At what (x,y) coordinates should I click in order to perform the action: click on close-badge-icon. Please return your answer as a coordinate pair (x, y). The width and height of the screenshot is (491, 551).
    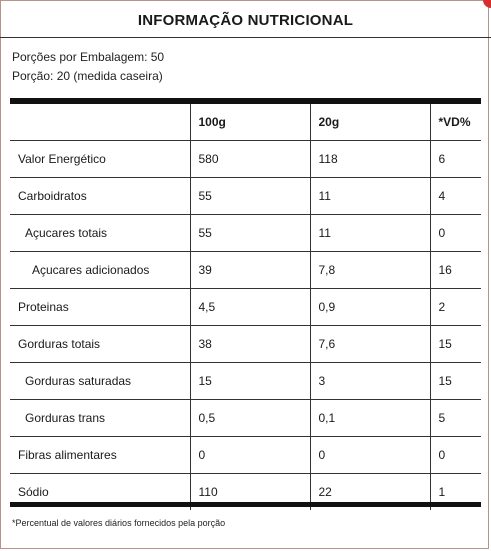
    Looking at the image, I should click on (487, 4).